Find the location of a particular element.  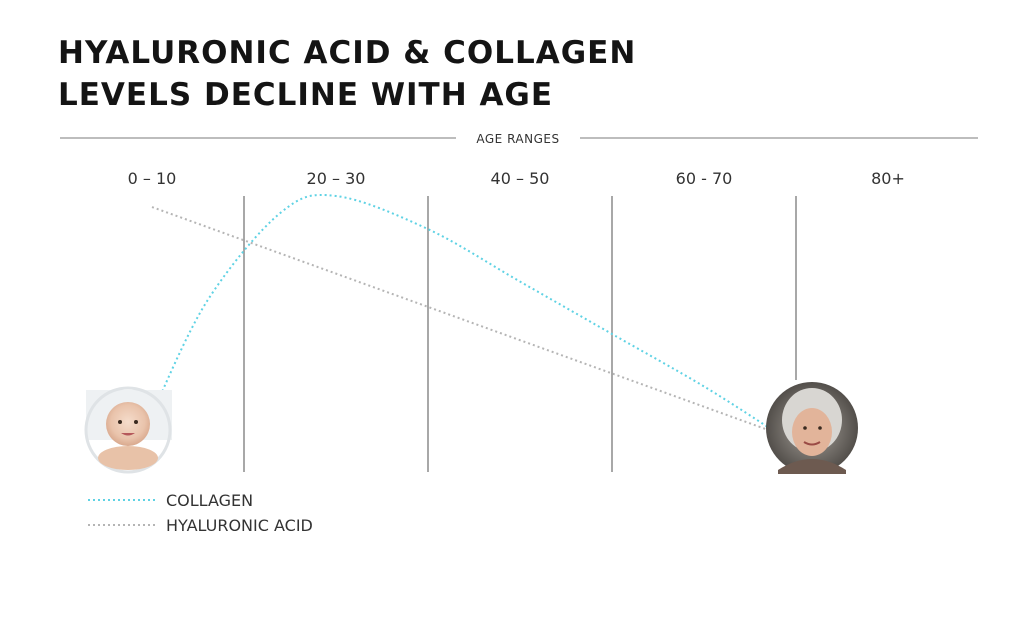

legend-hyaluronic-label: HYALURONIC ACID is located at coordinates (239, 525).